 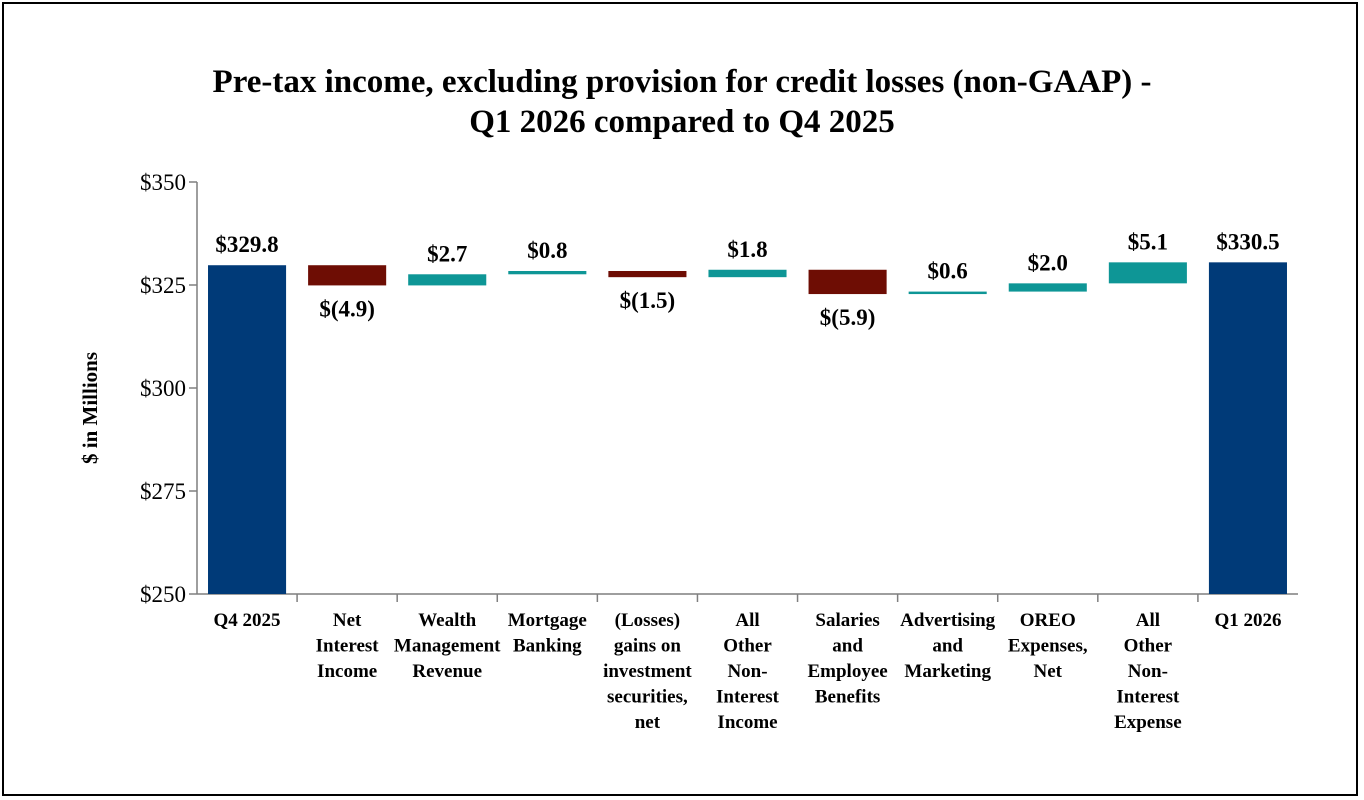 I want to click on y-tick-label: $300, so click(x=163, y=388).